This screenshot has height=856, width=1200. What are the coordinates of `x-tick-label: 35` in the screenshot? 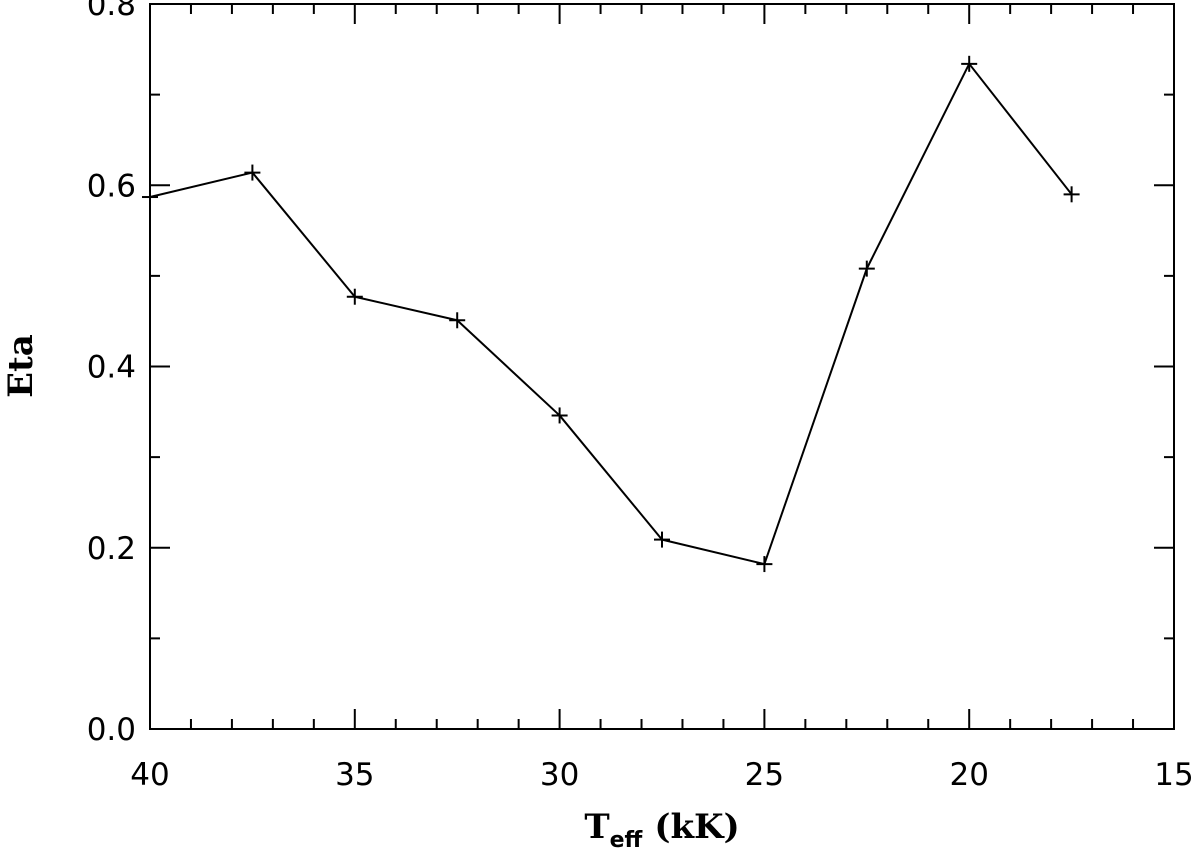 It's located at (354, 775).